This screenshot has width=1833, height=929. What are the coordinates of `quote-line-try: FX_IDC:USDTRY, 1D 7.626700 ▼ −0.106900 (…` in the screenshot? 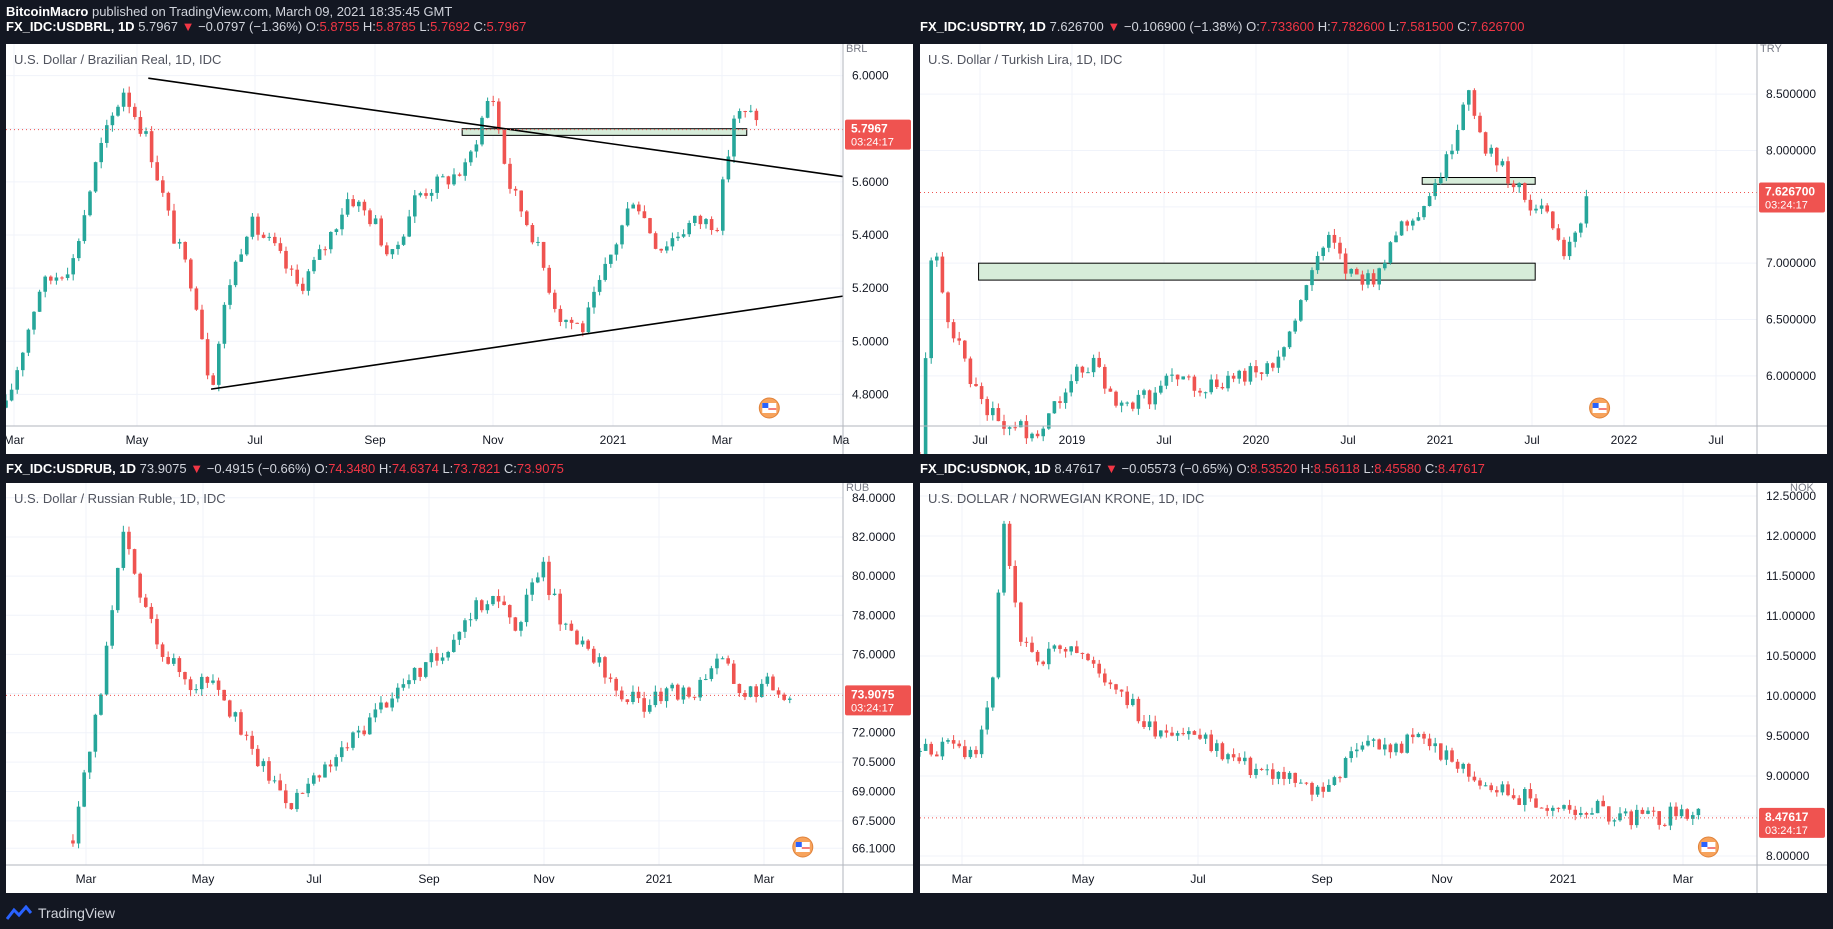 It's located at (1222, 26).